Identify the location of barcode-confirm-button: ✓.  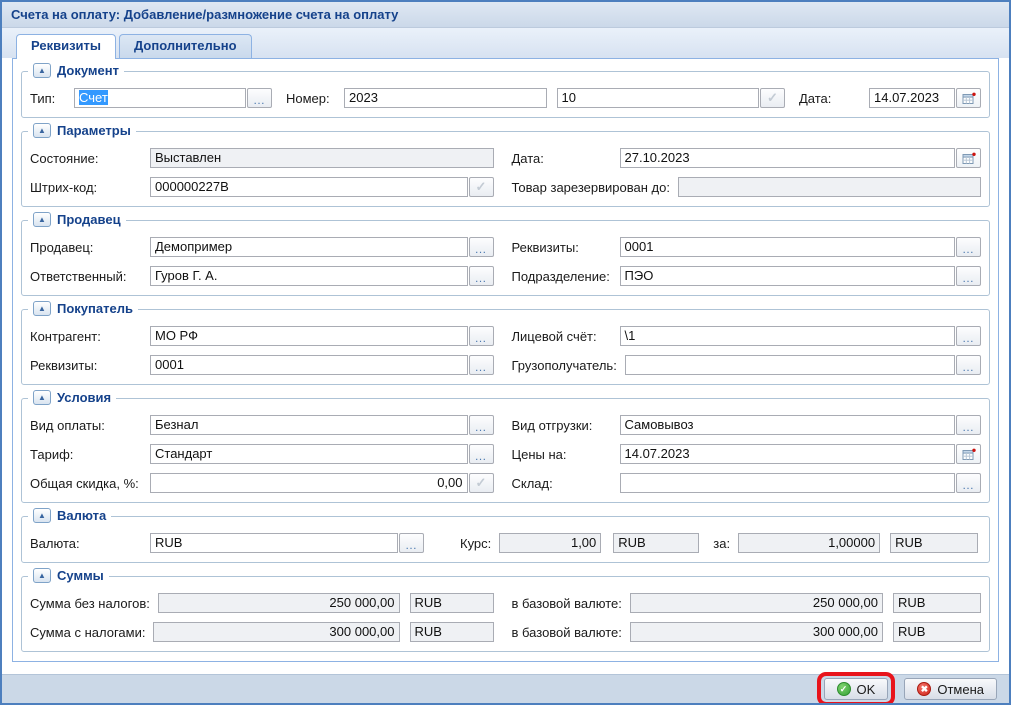
(481, 187).